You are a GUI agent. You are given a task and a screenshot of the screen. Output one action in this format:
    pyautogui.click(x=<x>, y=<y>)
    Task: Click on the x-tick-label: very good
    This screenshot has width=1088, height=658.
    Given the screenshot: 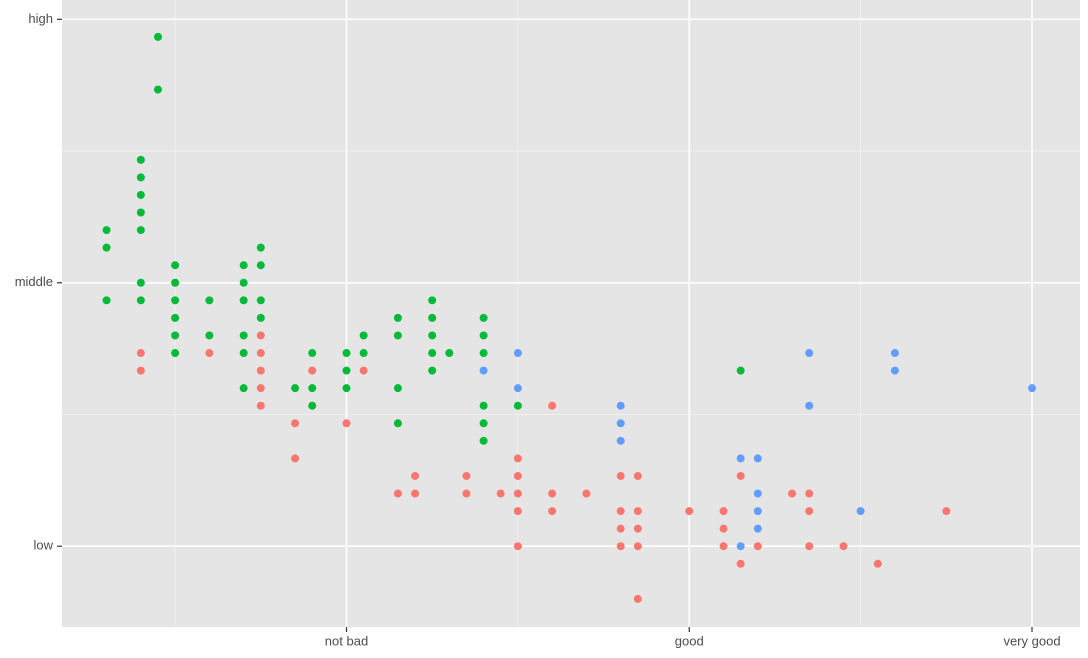 What is the action you would take?
    pyautogui.click(x=1031, y=640)
    